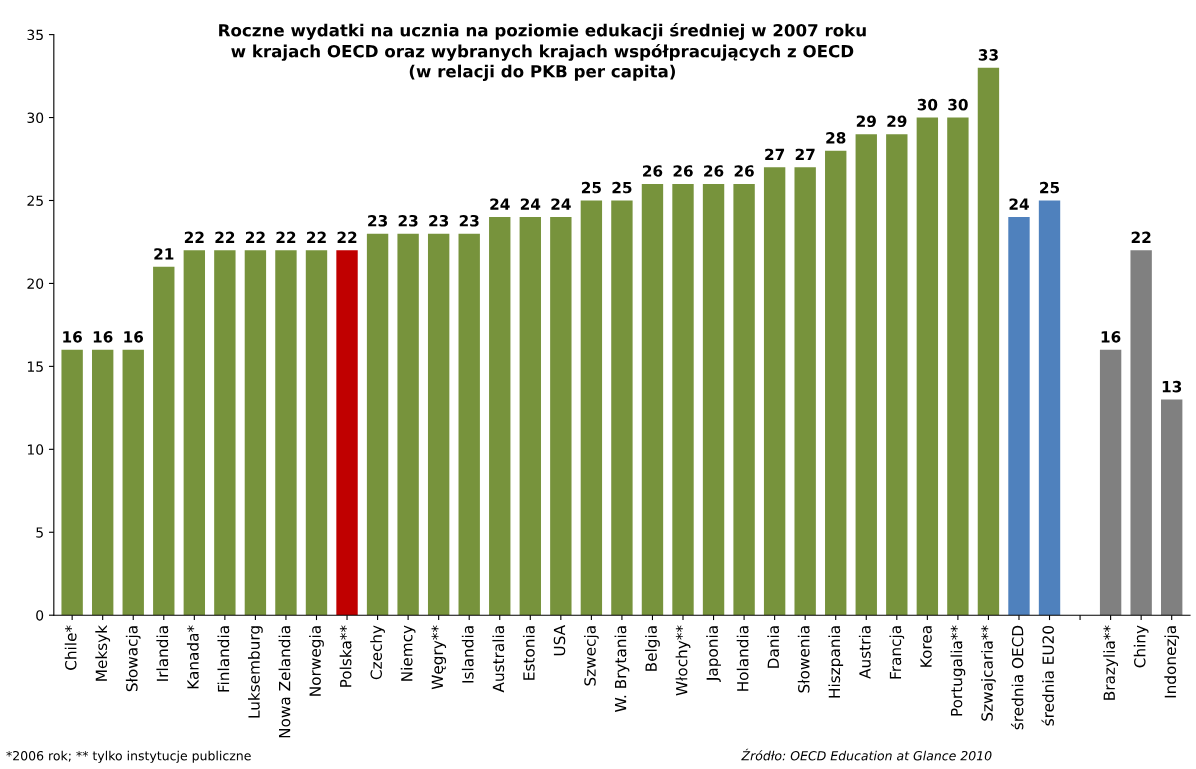 This screenshot has width=1196, height=769. Describe the element at coordinates (559, 640) in the screenshot. I see `x-tick-label: USA` at that location.